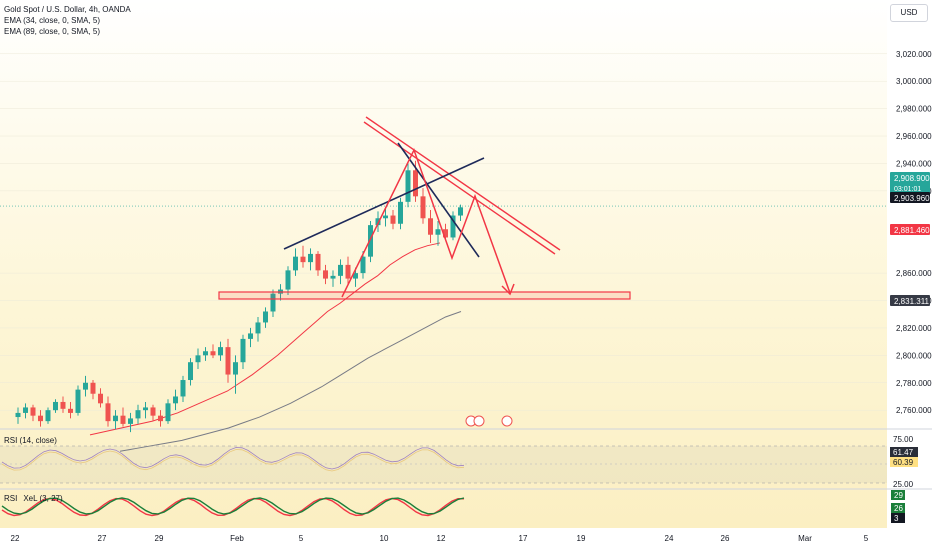 This screenshot has height=550, width=932. I want to click on time-axis: 22 27 29 Feb 5 10 12 17 19 24 26 Mar 5, so click(443, 539).